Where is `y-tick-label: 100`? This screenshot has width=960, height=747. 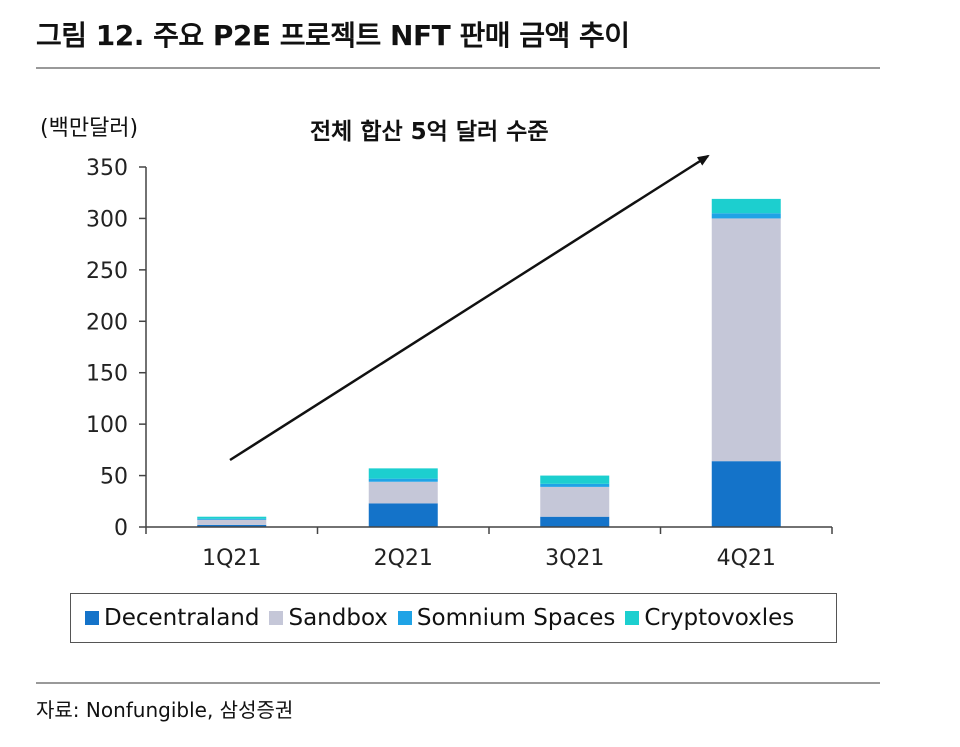
y-tick-label: 100 is located at coordinates (107, 425).